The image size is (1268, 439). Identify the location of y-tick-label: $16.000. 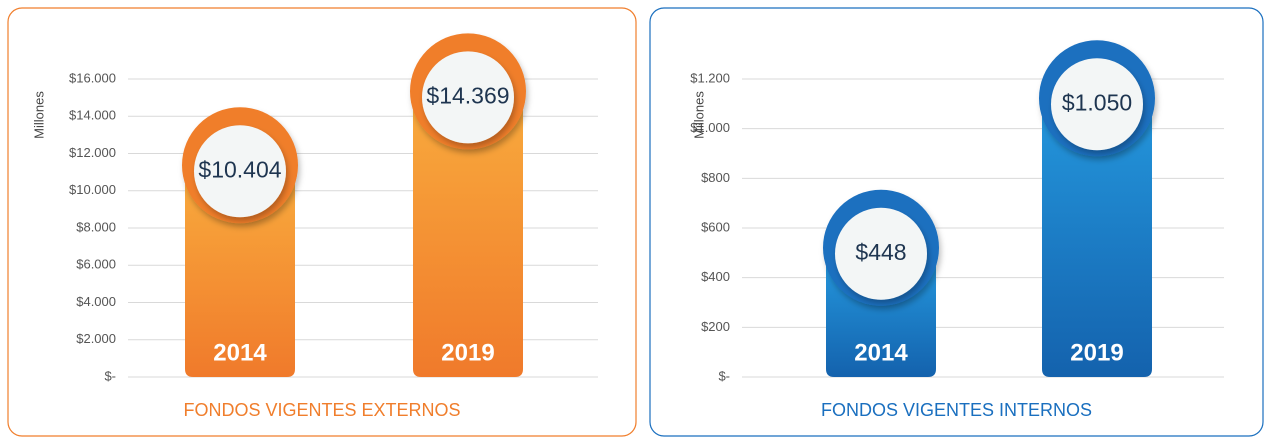
(92, 77).